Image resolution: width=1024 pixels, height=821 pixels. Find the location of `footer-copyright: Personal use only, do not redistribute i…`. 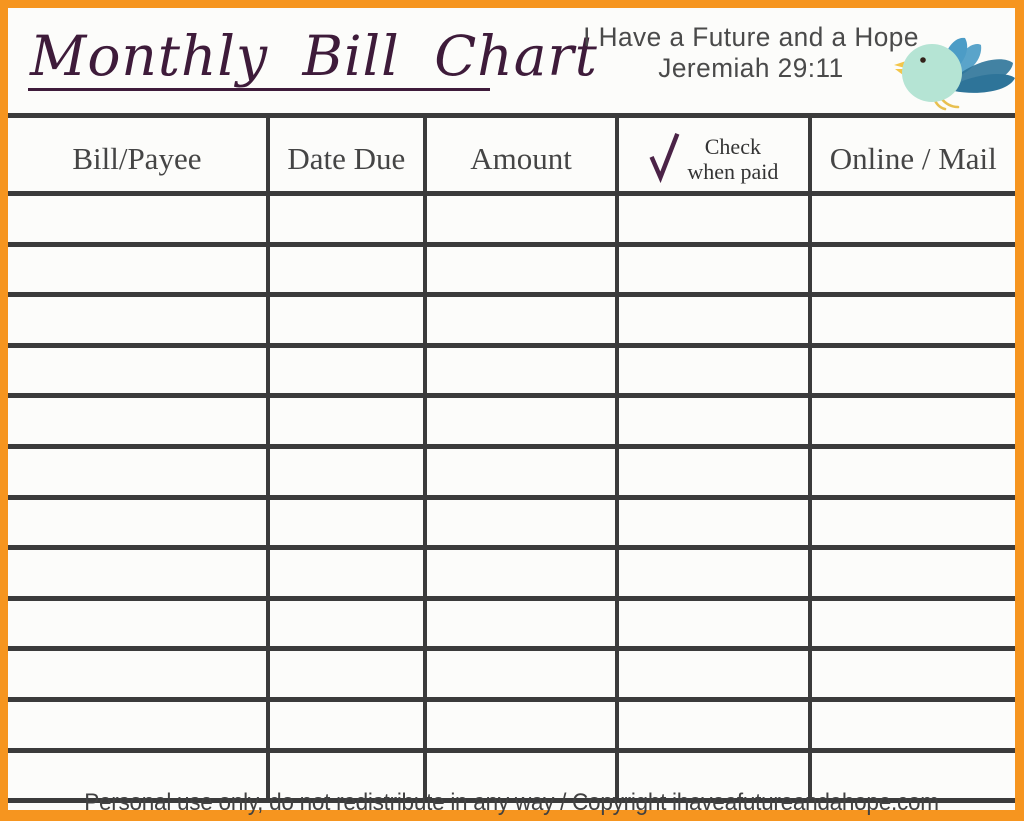

footer-copyright: Personal use only, do not redistribute i… is located at coordinates (511, 802).